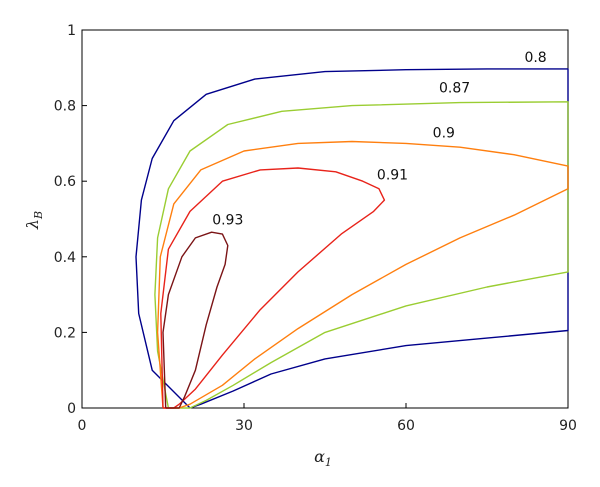 This screenshot has width=600, height=487. Describe the element at coordinates (65, 333) in the screenshot. I see `y-tick-label: 0.2` at that location.